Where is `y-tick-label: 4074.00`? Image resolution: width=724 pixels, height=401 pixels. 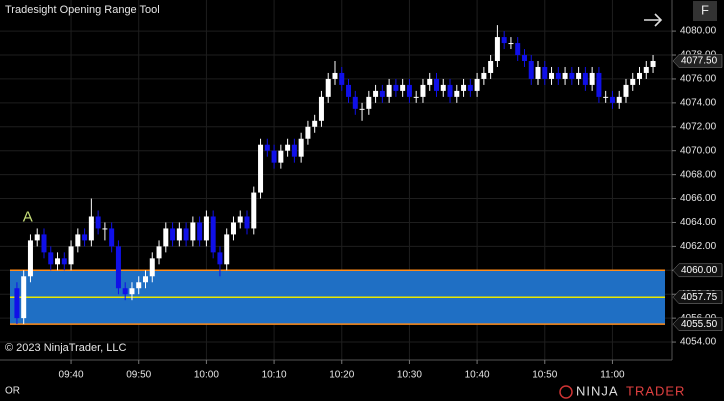 y-tick-label: 4074.00 is located at coordinates (698, 102).